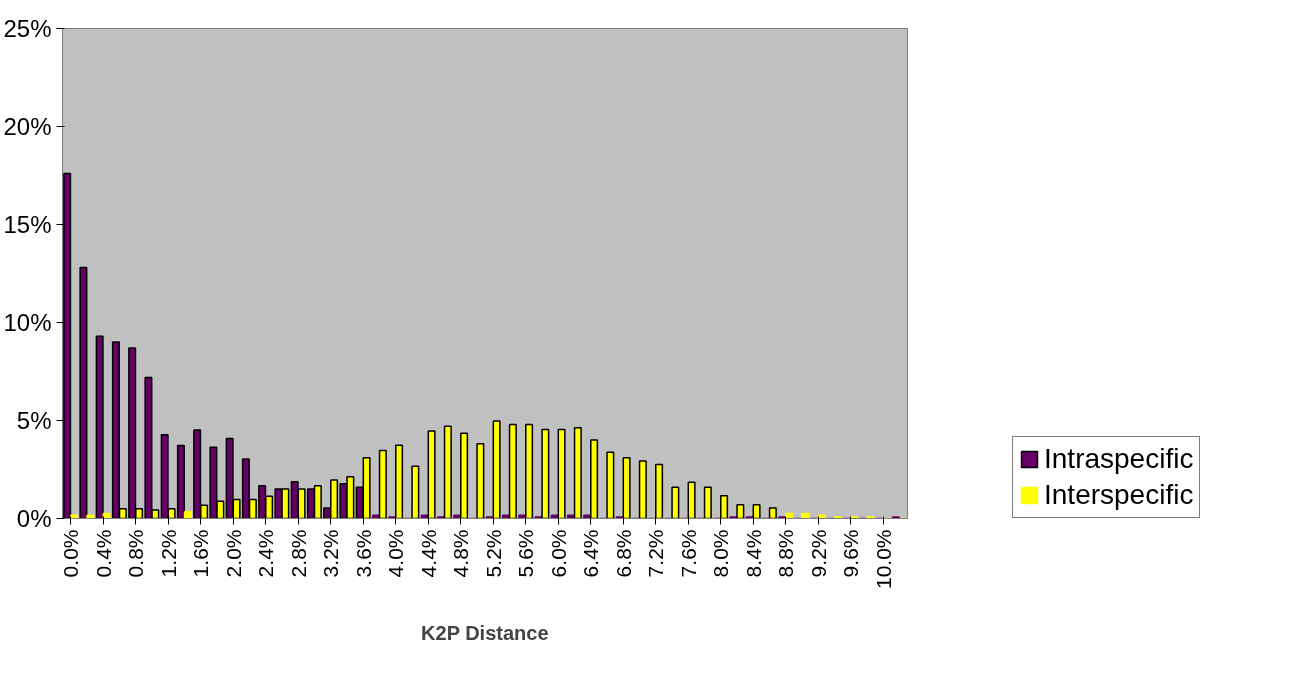 The height and width of the screenshot is (679, 1302). What do you see at coordinates (266, 553) in the screenshot?
I see `x-tick-label: 2.4%` at bounding box center [266, 553].